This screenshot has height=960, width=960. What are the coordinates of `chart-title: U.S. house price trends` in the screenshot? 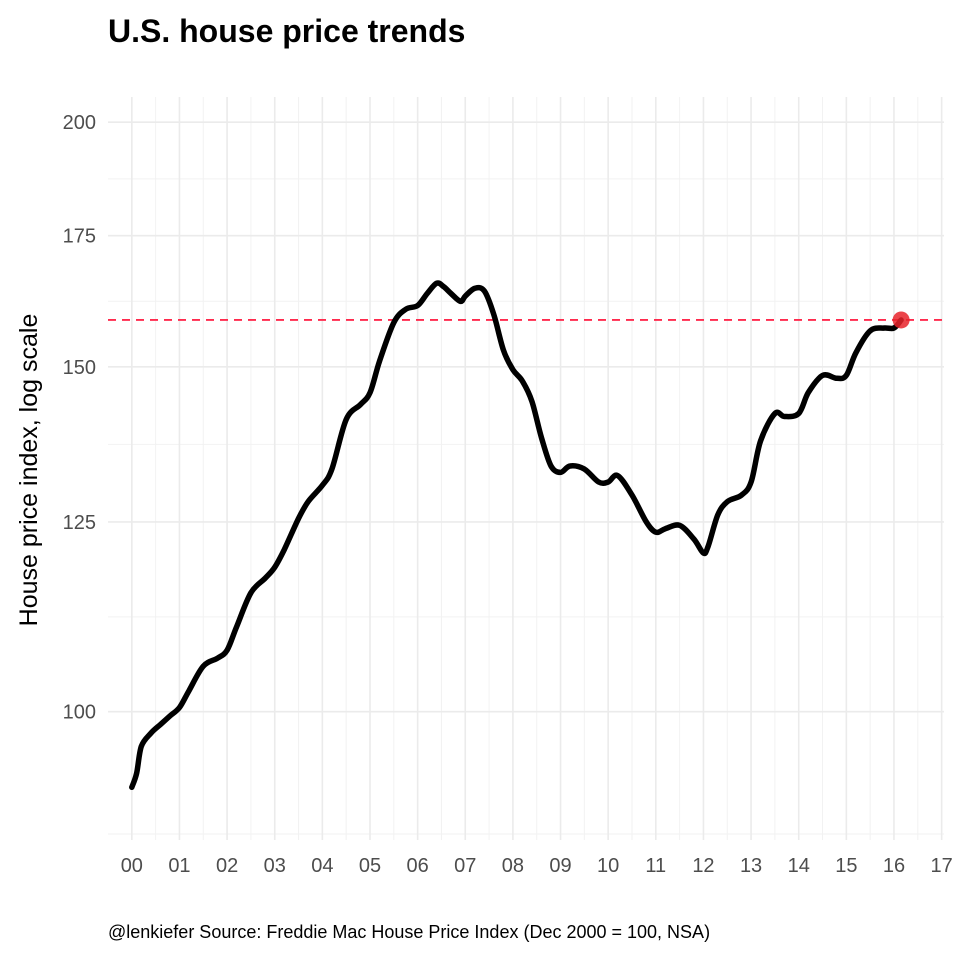 It's located at (286, 31).